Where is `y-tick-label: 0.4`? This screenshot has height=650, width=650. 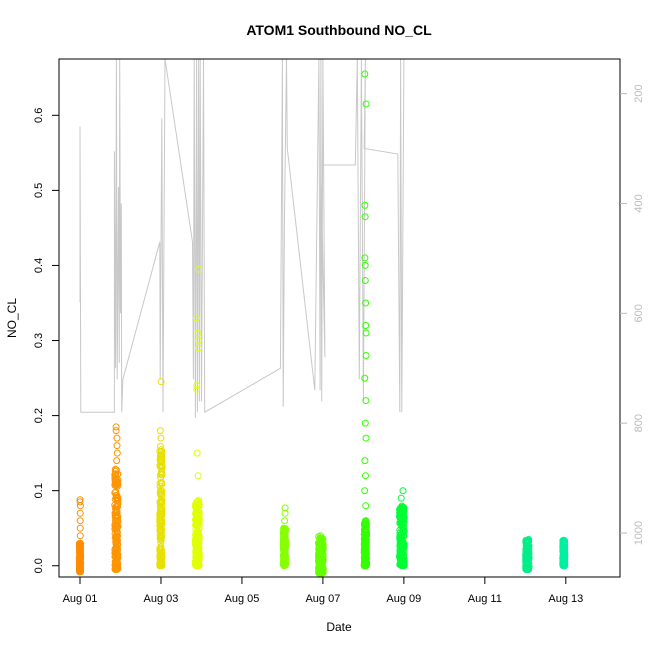 y-tick-label: 0.4 is located at coordinates (39, 265).